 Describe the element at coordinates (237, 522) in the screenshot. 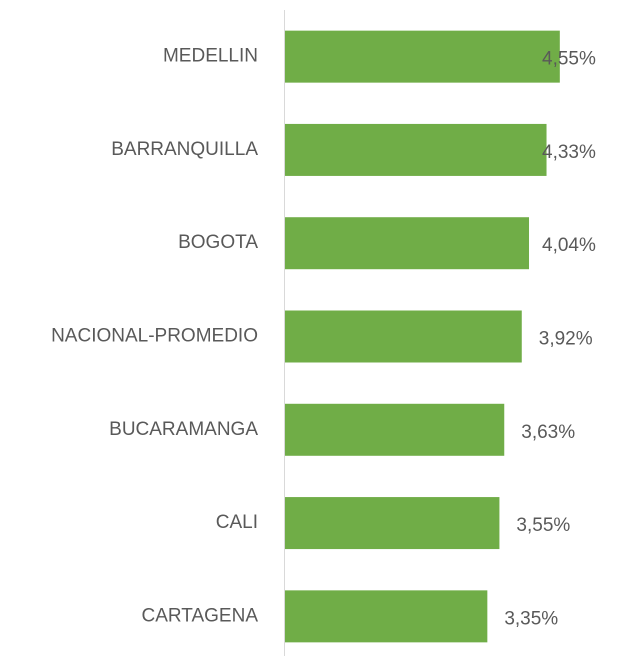

I see `category-label: CALI` at that location.